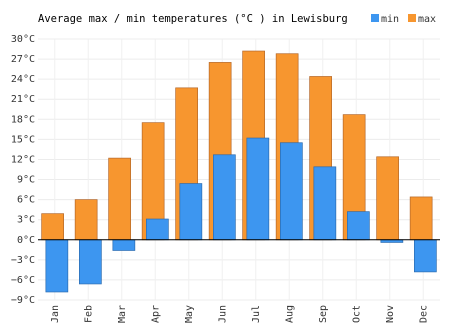 The width and height of the screenshot is (474, 335). Describe the element at coordinates (23, 260) in the screenshot. I see `y-tick-label: −3°C` at that location.